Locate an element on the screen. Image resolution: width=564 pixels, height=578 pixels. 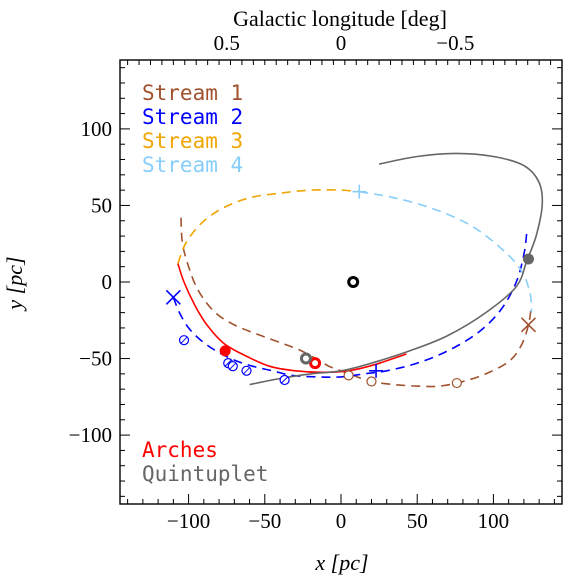
x-axis-title: x [pc] is located at coordinates (341, 562).